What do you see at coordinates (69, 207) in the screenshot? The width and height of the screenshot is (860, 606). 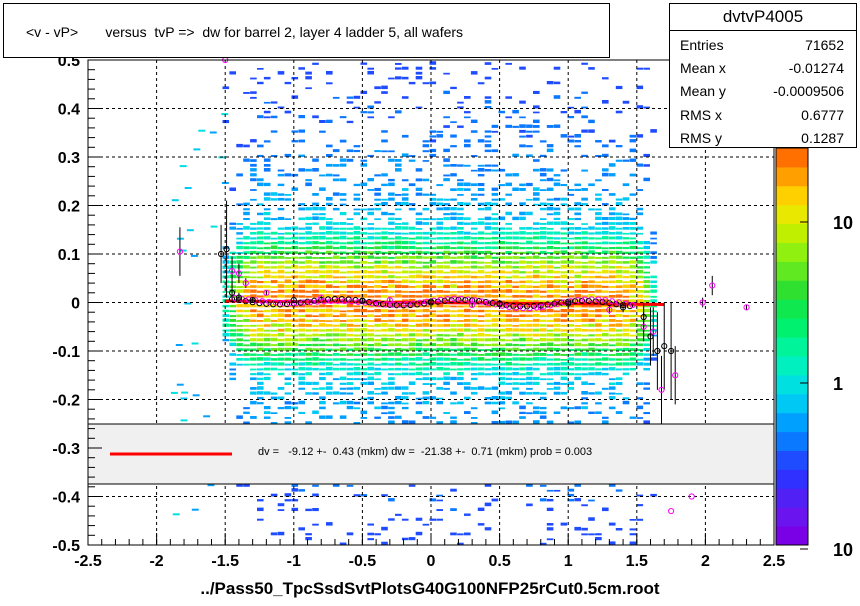 I see `y-tick-label: 0.2` at bounding box center [69, 207].